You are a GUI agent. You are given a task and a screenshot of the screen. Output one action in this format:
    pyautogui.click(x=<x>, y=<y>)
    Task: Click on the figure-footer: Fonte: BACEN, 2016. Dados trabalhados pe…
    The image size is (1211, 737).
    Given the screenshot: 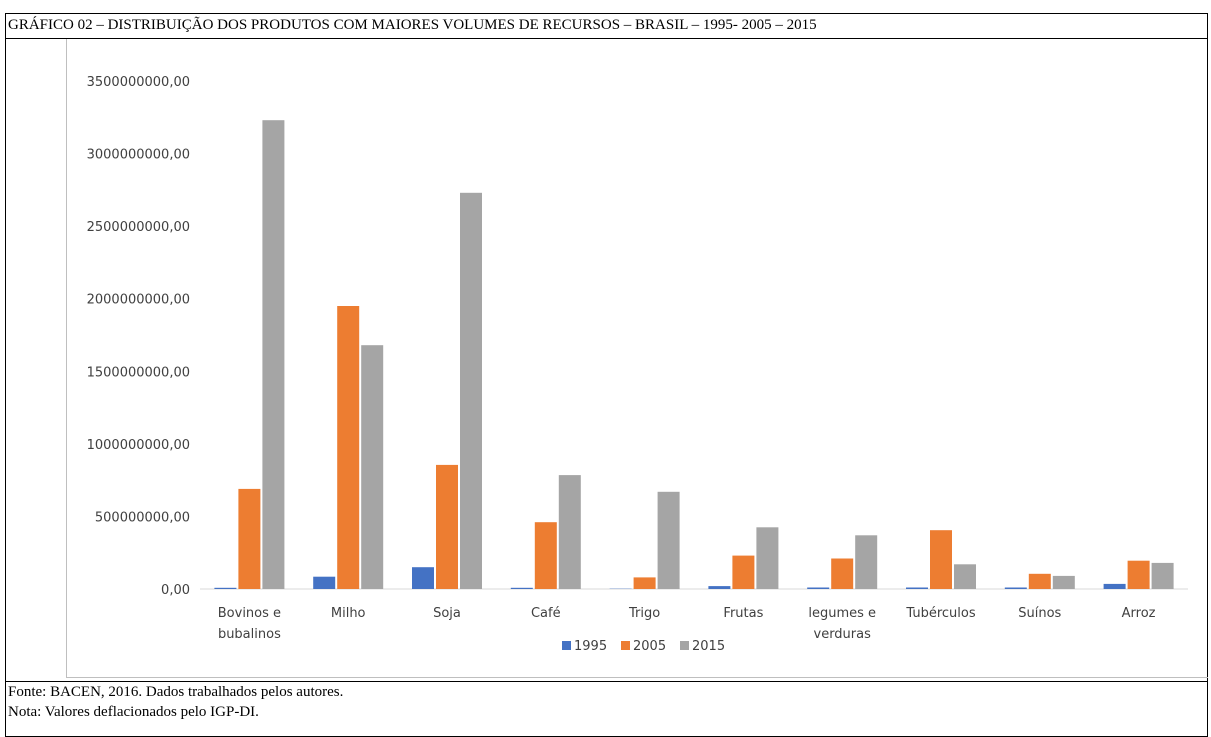 What is the action you would take?
    pyautogui.click(x=606, y=704)
    